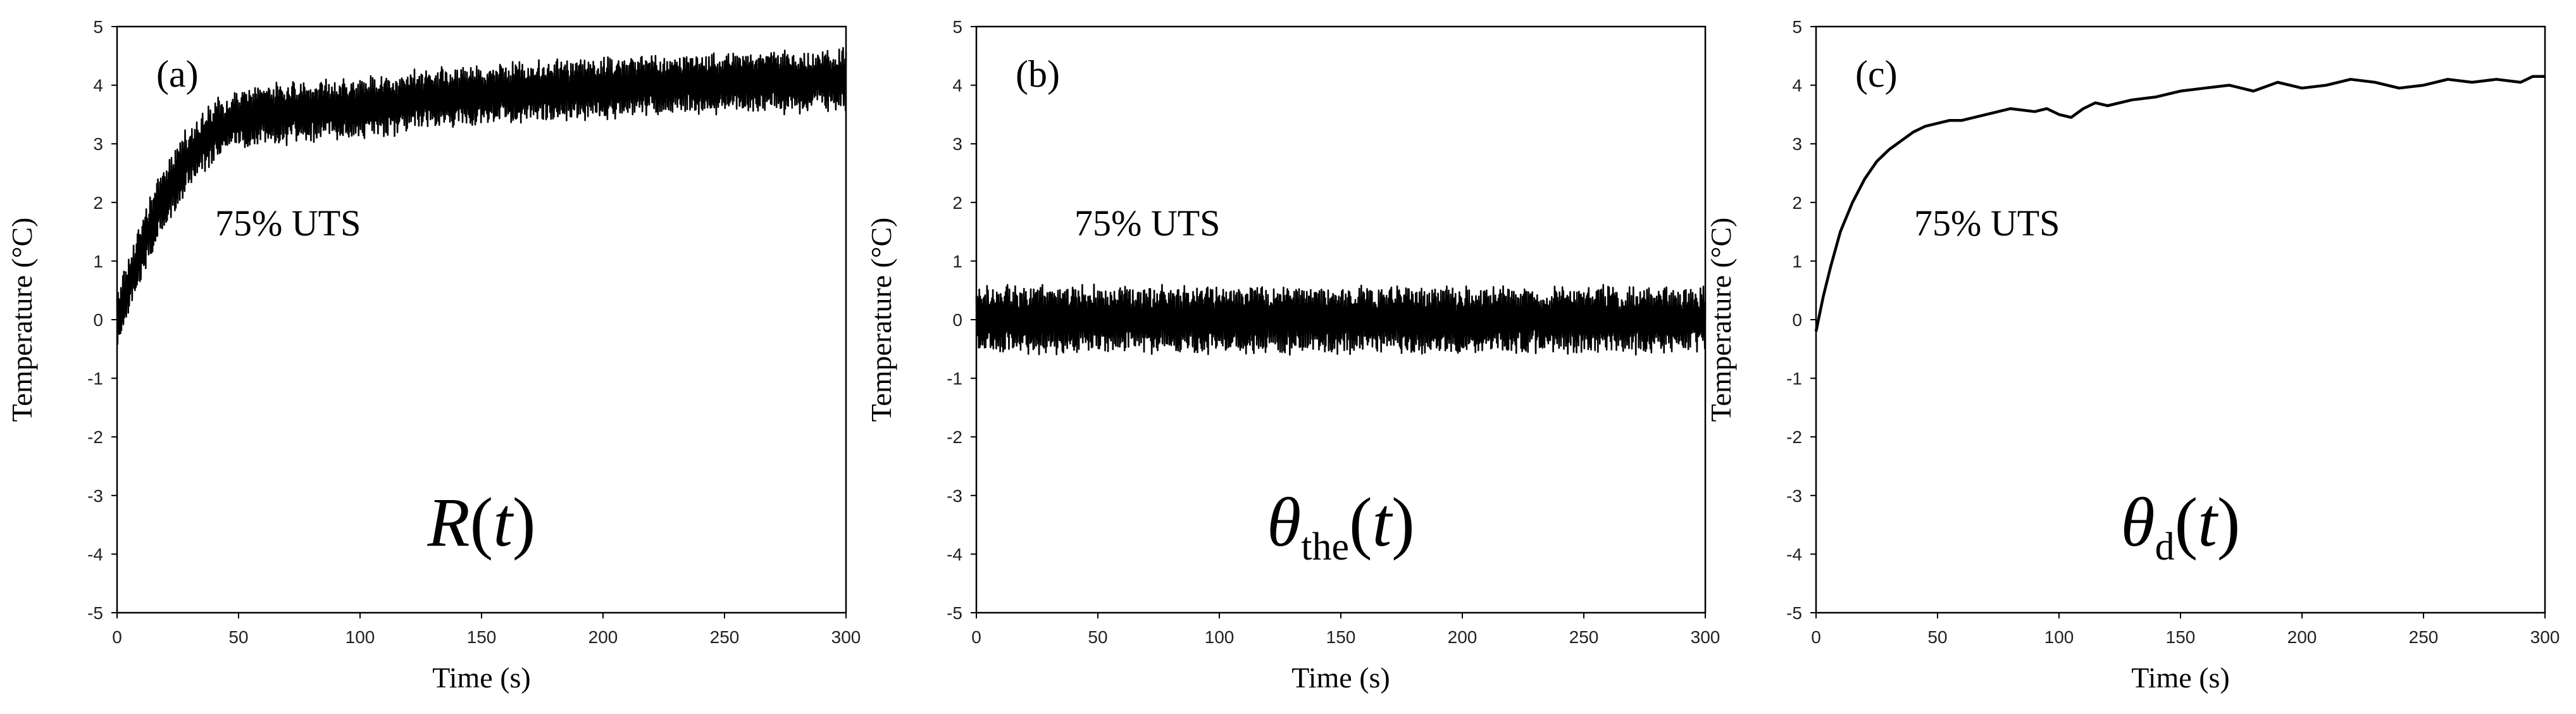 This screenshot has height=714, width=2576. Describe the element at coordinates (1341, 320) in the screenshot. I see `data-series-θthe(t)` at that location.